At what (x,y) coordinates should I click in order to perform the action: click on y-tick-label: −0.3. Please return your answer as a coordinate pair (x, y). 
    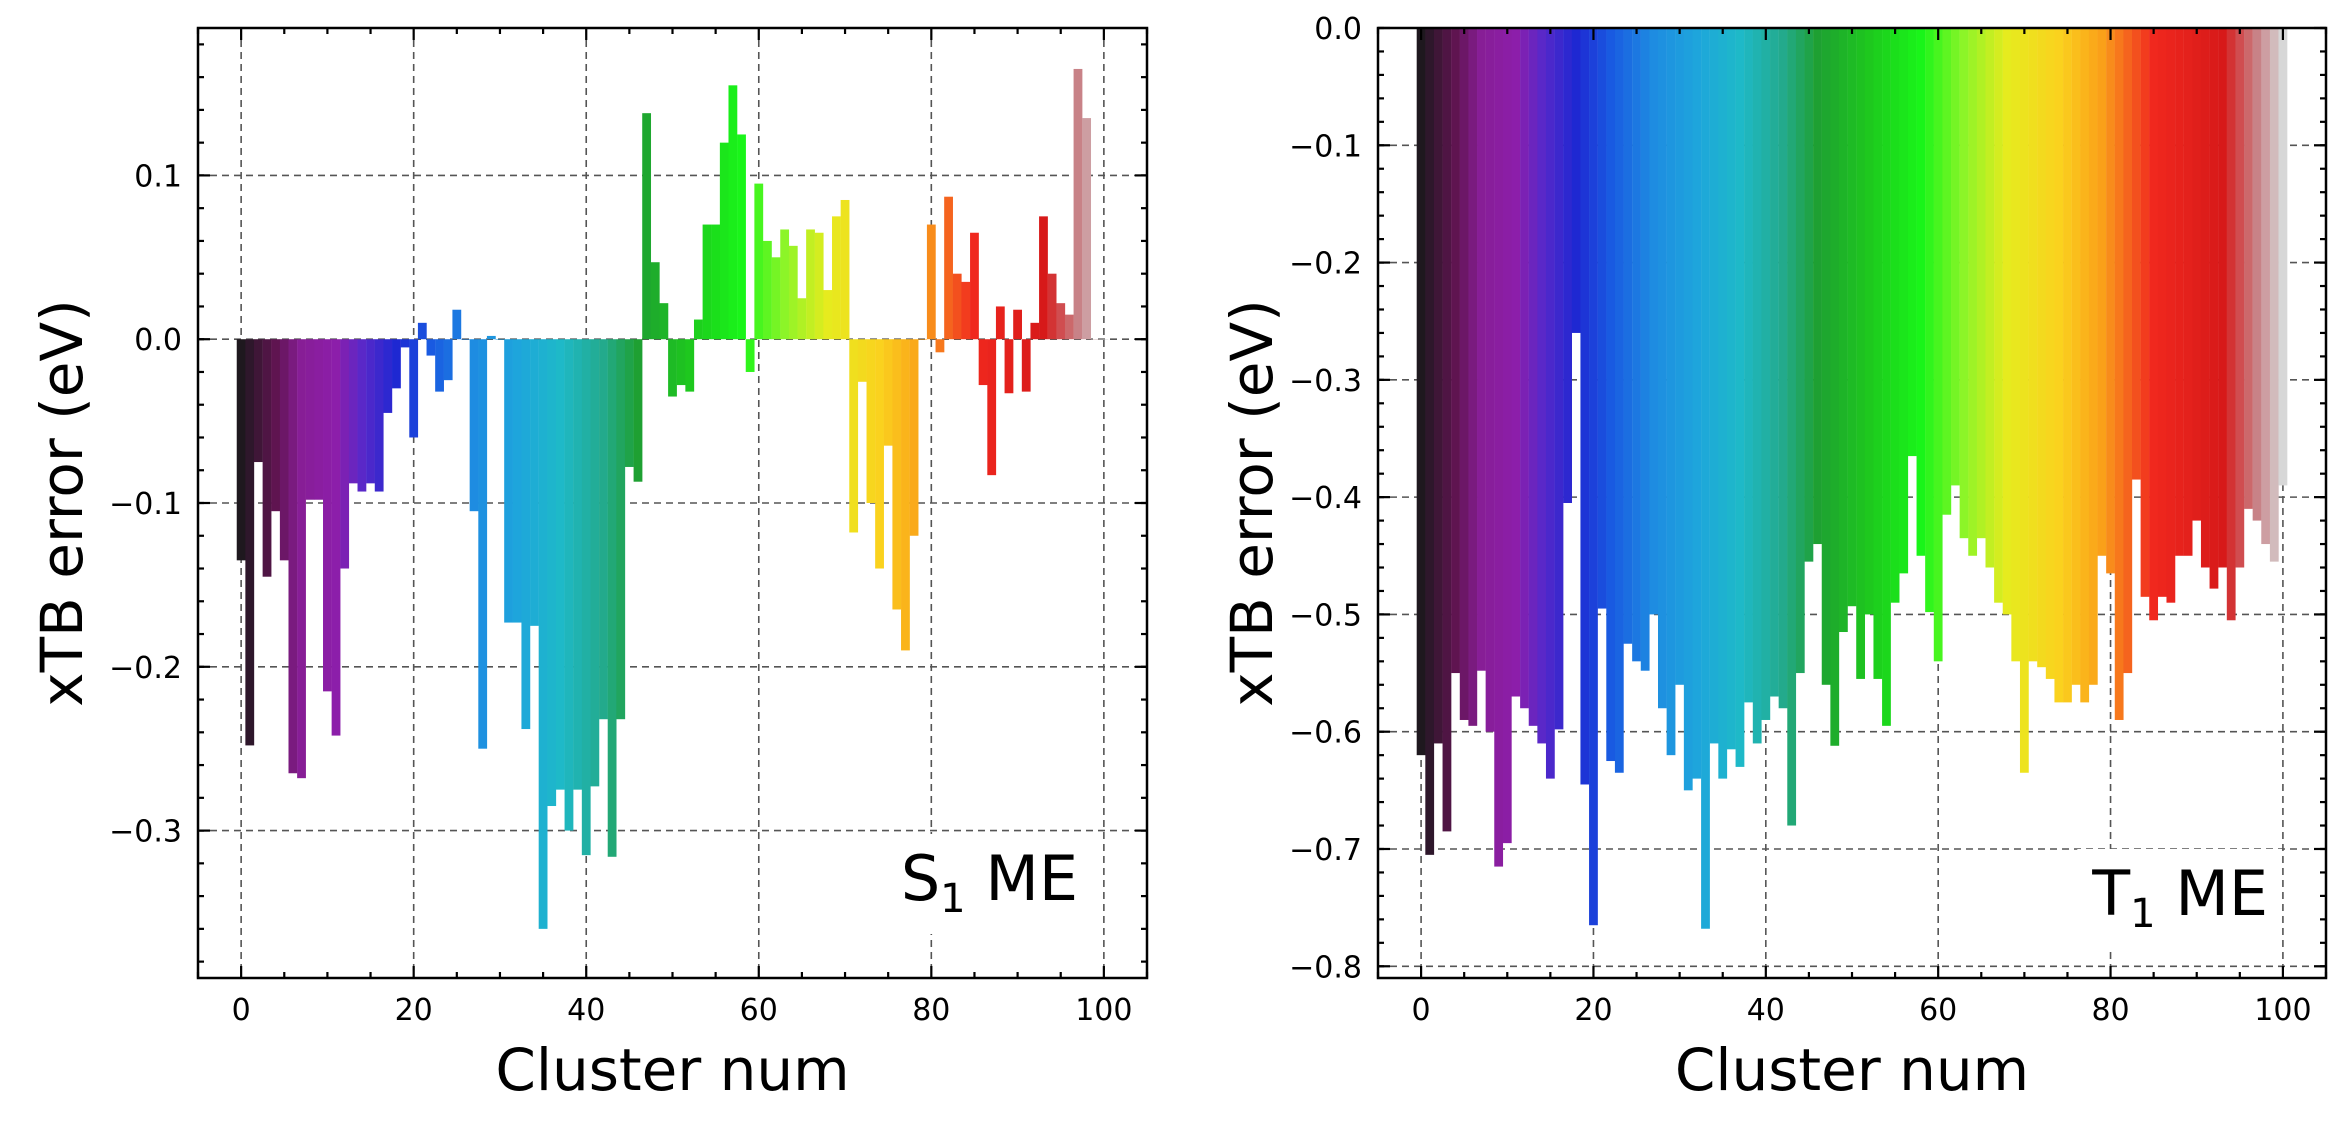
    Looking at the image, I should click on (145, 832).